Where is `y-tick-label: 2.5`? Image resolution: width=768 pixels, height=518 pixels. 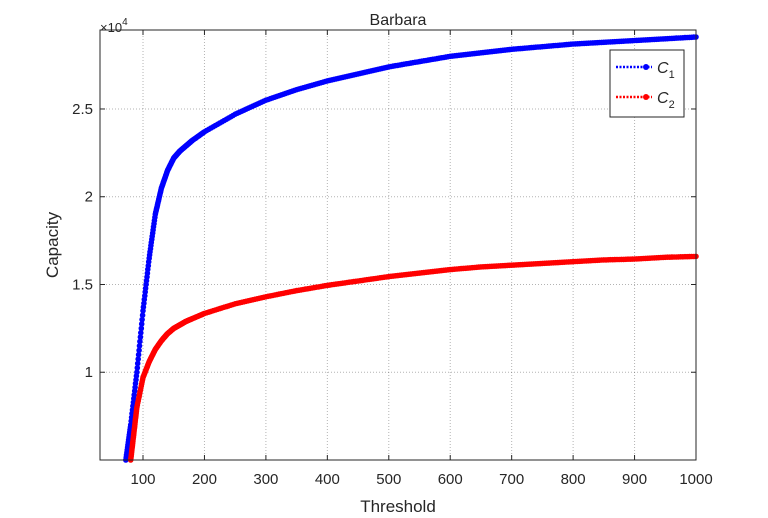
y-tick-label: 2.5 is located at coordinates (82, 109).